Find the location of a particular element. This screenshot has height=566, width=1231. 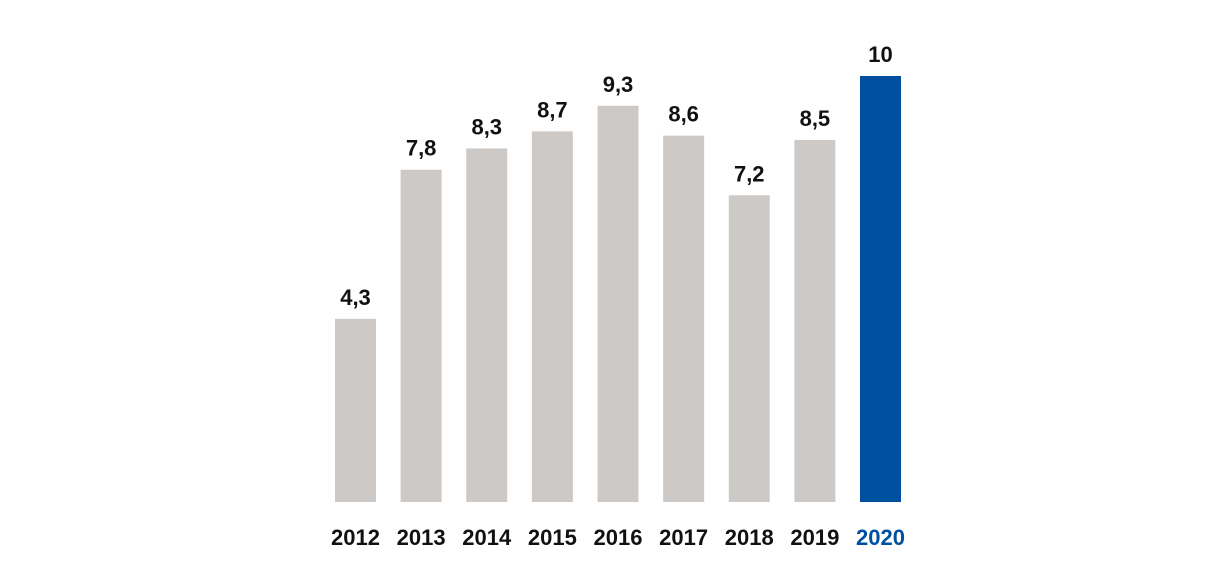

bar-2016 is located at coordinates (618, 303).